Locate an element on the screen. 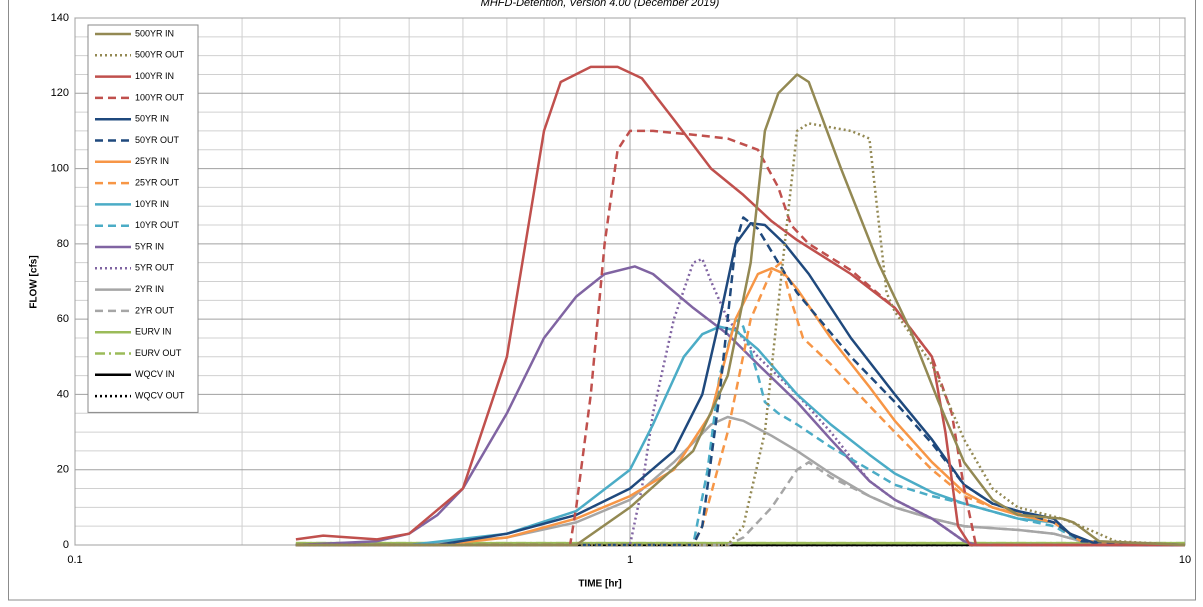 This screenshot has height=607, width=1203. y-tick-label: 0 is located at coordinates (66, 545).